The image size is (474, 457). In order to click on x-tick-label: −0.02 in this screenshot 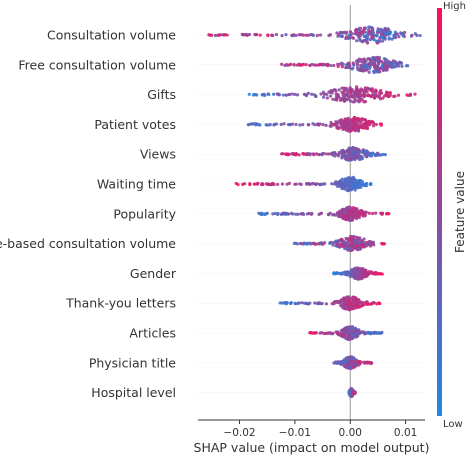, I will do `click(239, 433)`.